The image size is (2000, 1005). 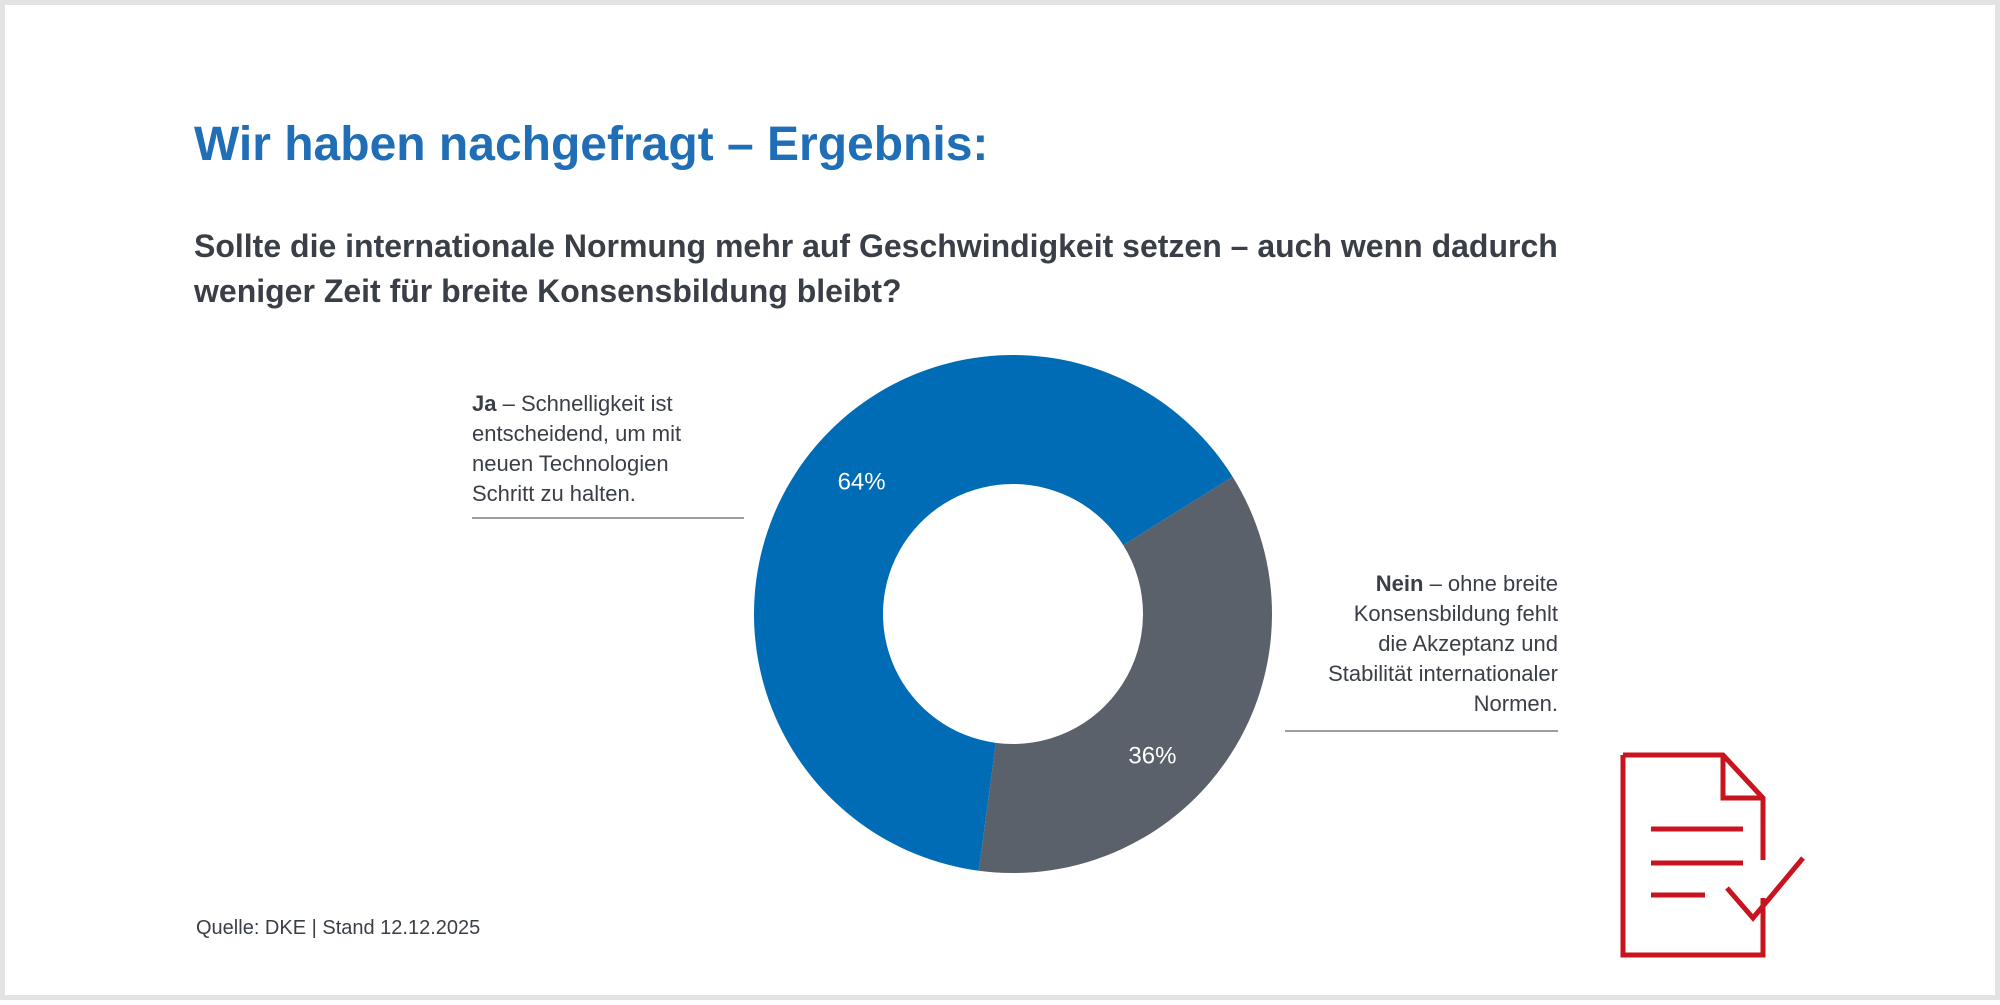 I want to click on legend-nein-underline, so click(x=1421, y=731).